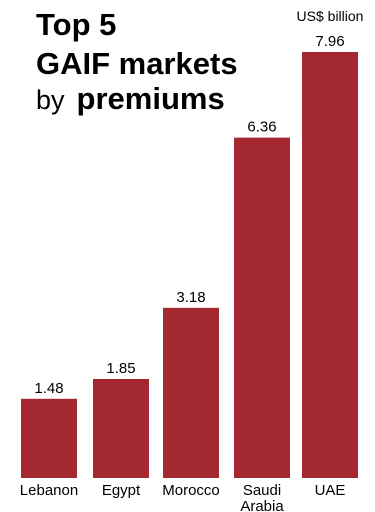  What do you see at coordinates (151, 98) in the screenshot?
I see `title-emphasis: premiums` at bounding box center [151, 98].